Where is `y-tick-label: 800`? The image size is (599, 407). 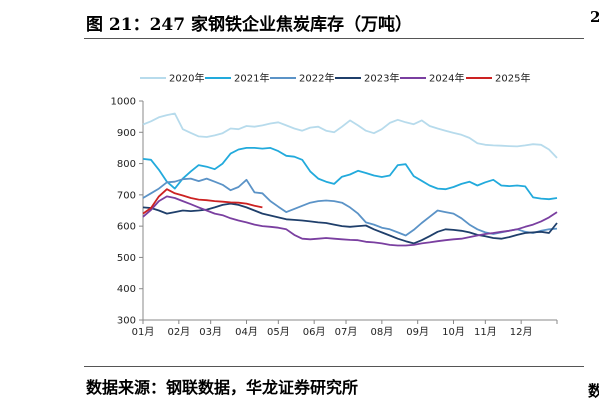 y-tick-label: 800 is located at coordinates (126, 164).